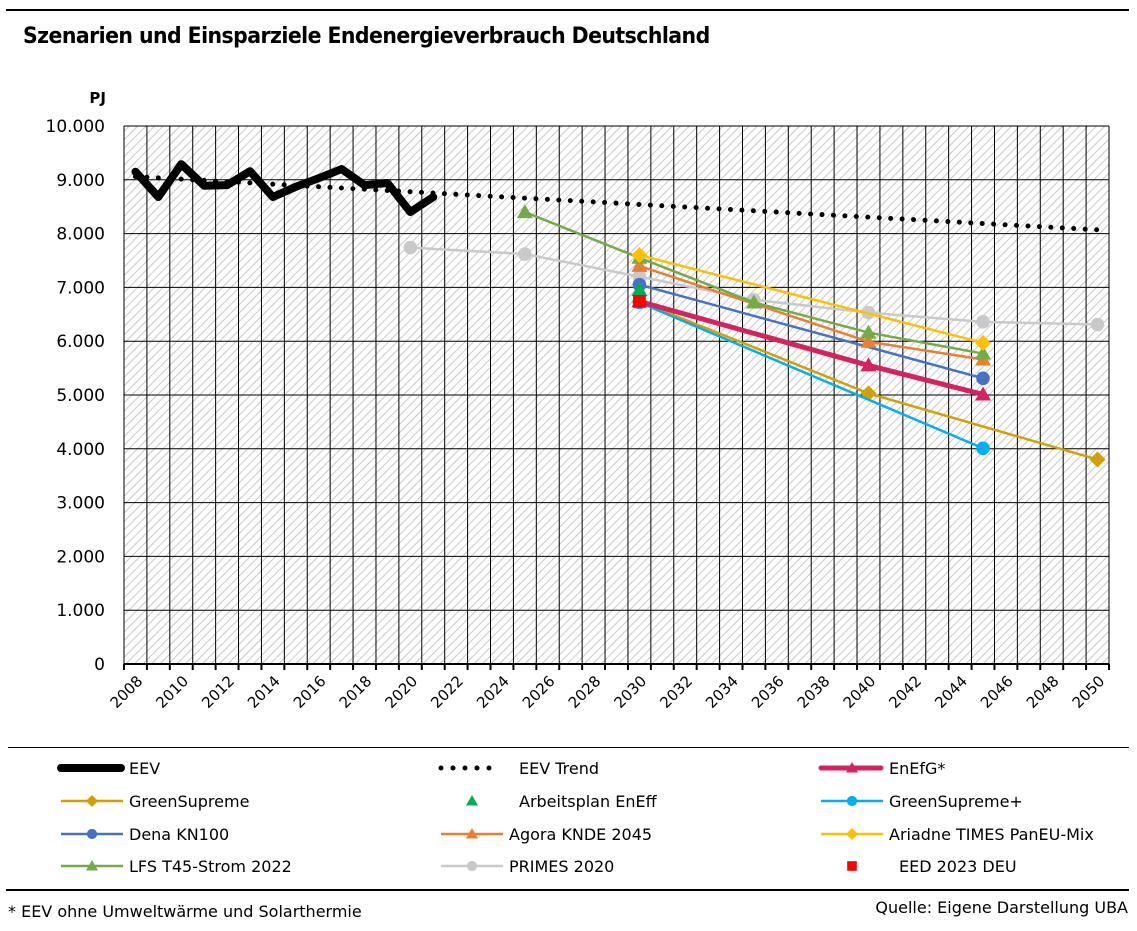 This screenshot has height=931, width=1137. I want to click on legend-item-ariadne-times-paneu-mix: Ariadne TIMES PanEU-Mix, so click(955, 834).